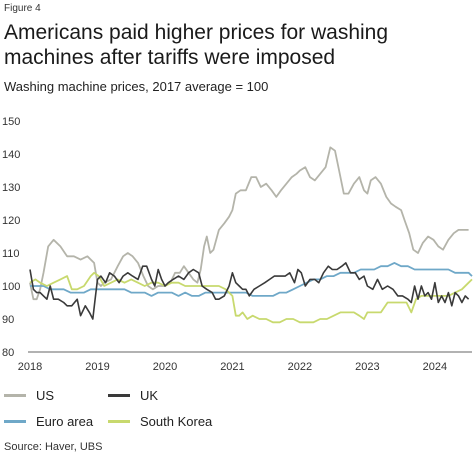  I want to click on y-tick-label: 100, so click(11, 287).